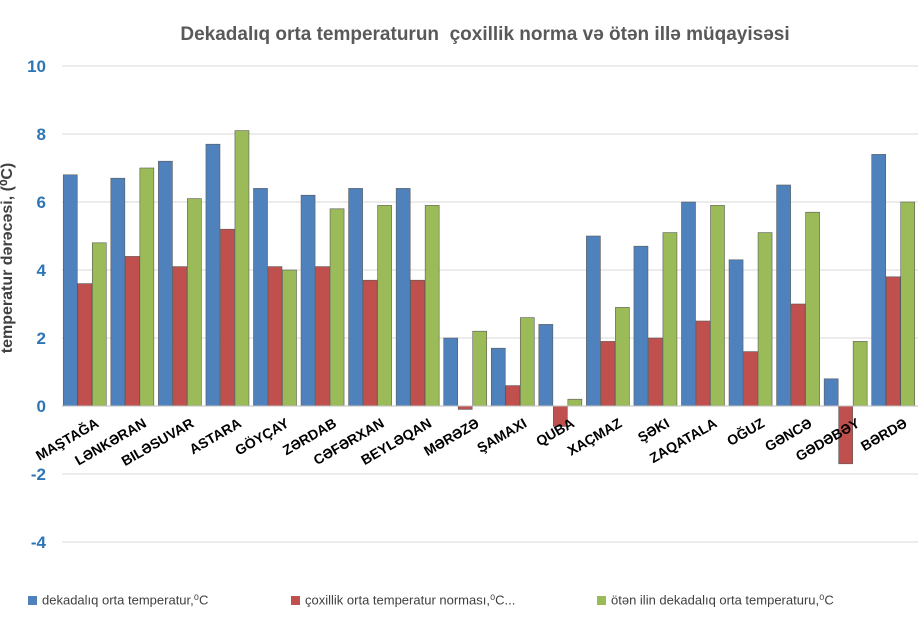 The height and width of the screenshot is (630, 923). What do you see at coordinates (42, 270) in the screenshot?
I see `y-tick-label: 4` at bounding box center [42, 270].